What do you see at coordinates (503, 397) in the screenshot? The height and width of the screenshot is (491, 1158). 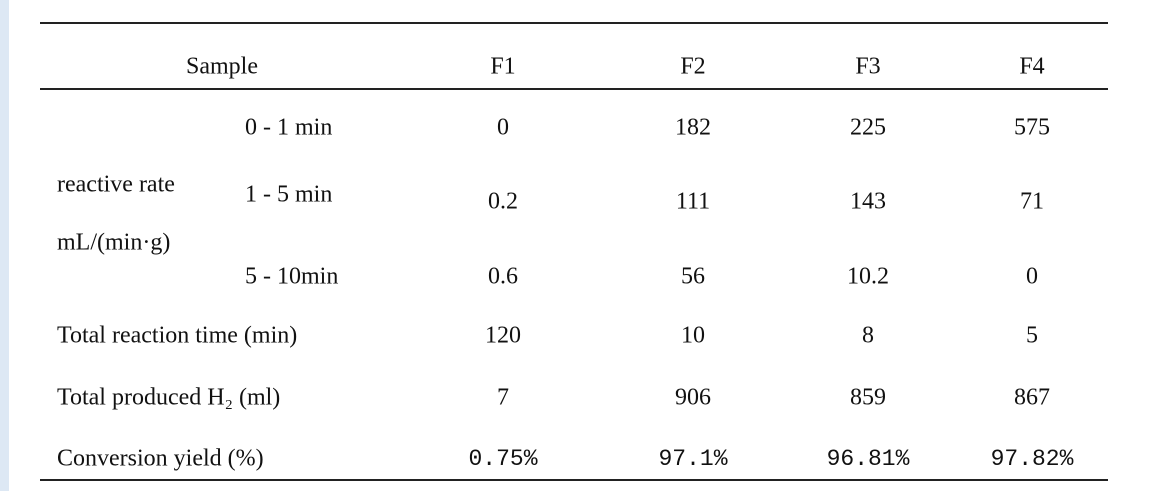 I see `cell: 7` at bounding box center [503, 397].